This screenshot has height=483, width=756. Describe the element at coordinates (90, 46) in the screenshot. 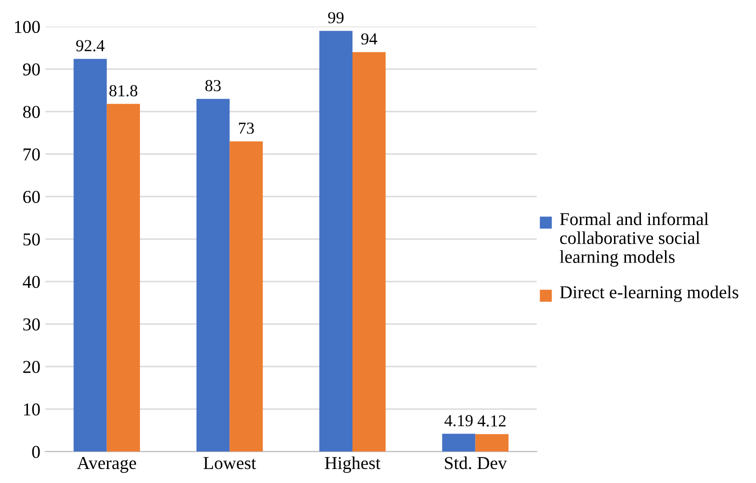

I see `data-label: 92.4` at that location.